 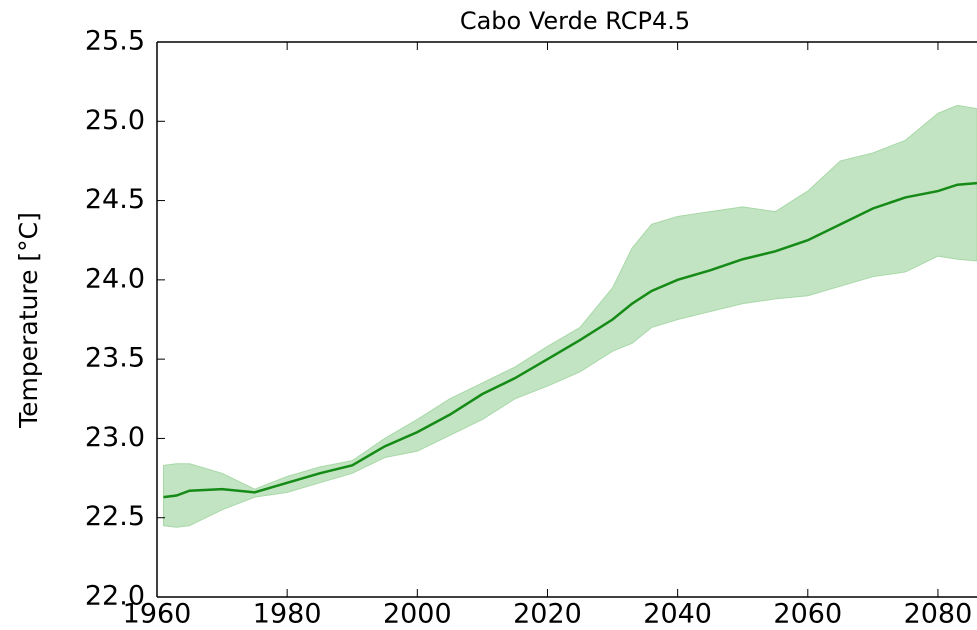 I want to click on x-tick-label: 2080, so click(x=938, y=614).